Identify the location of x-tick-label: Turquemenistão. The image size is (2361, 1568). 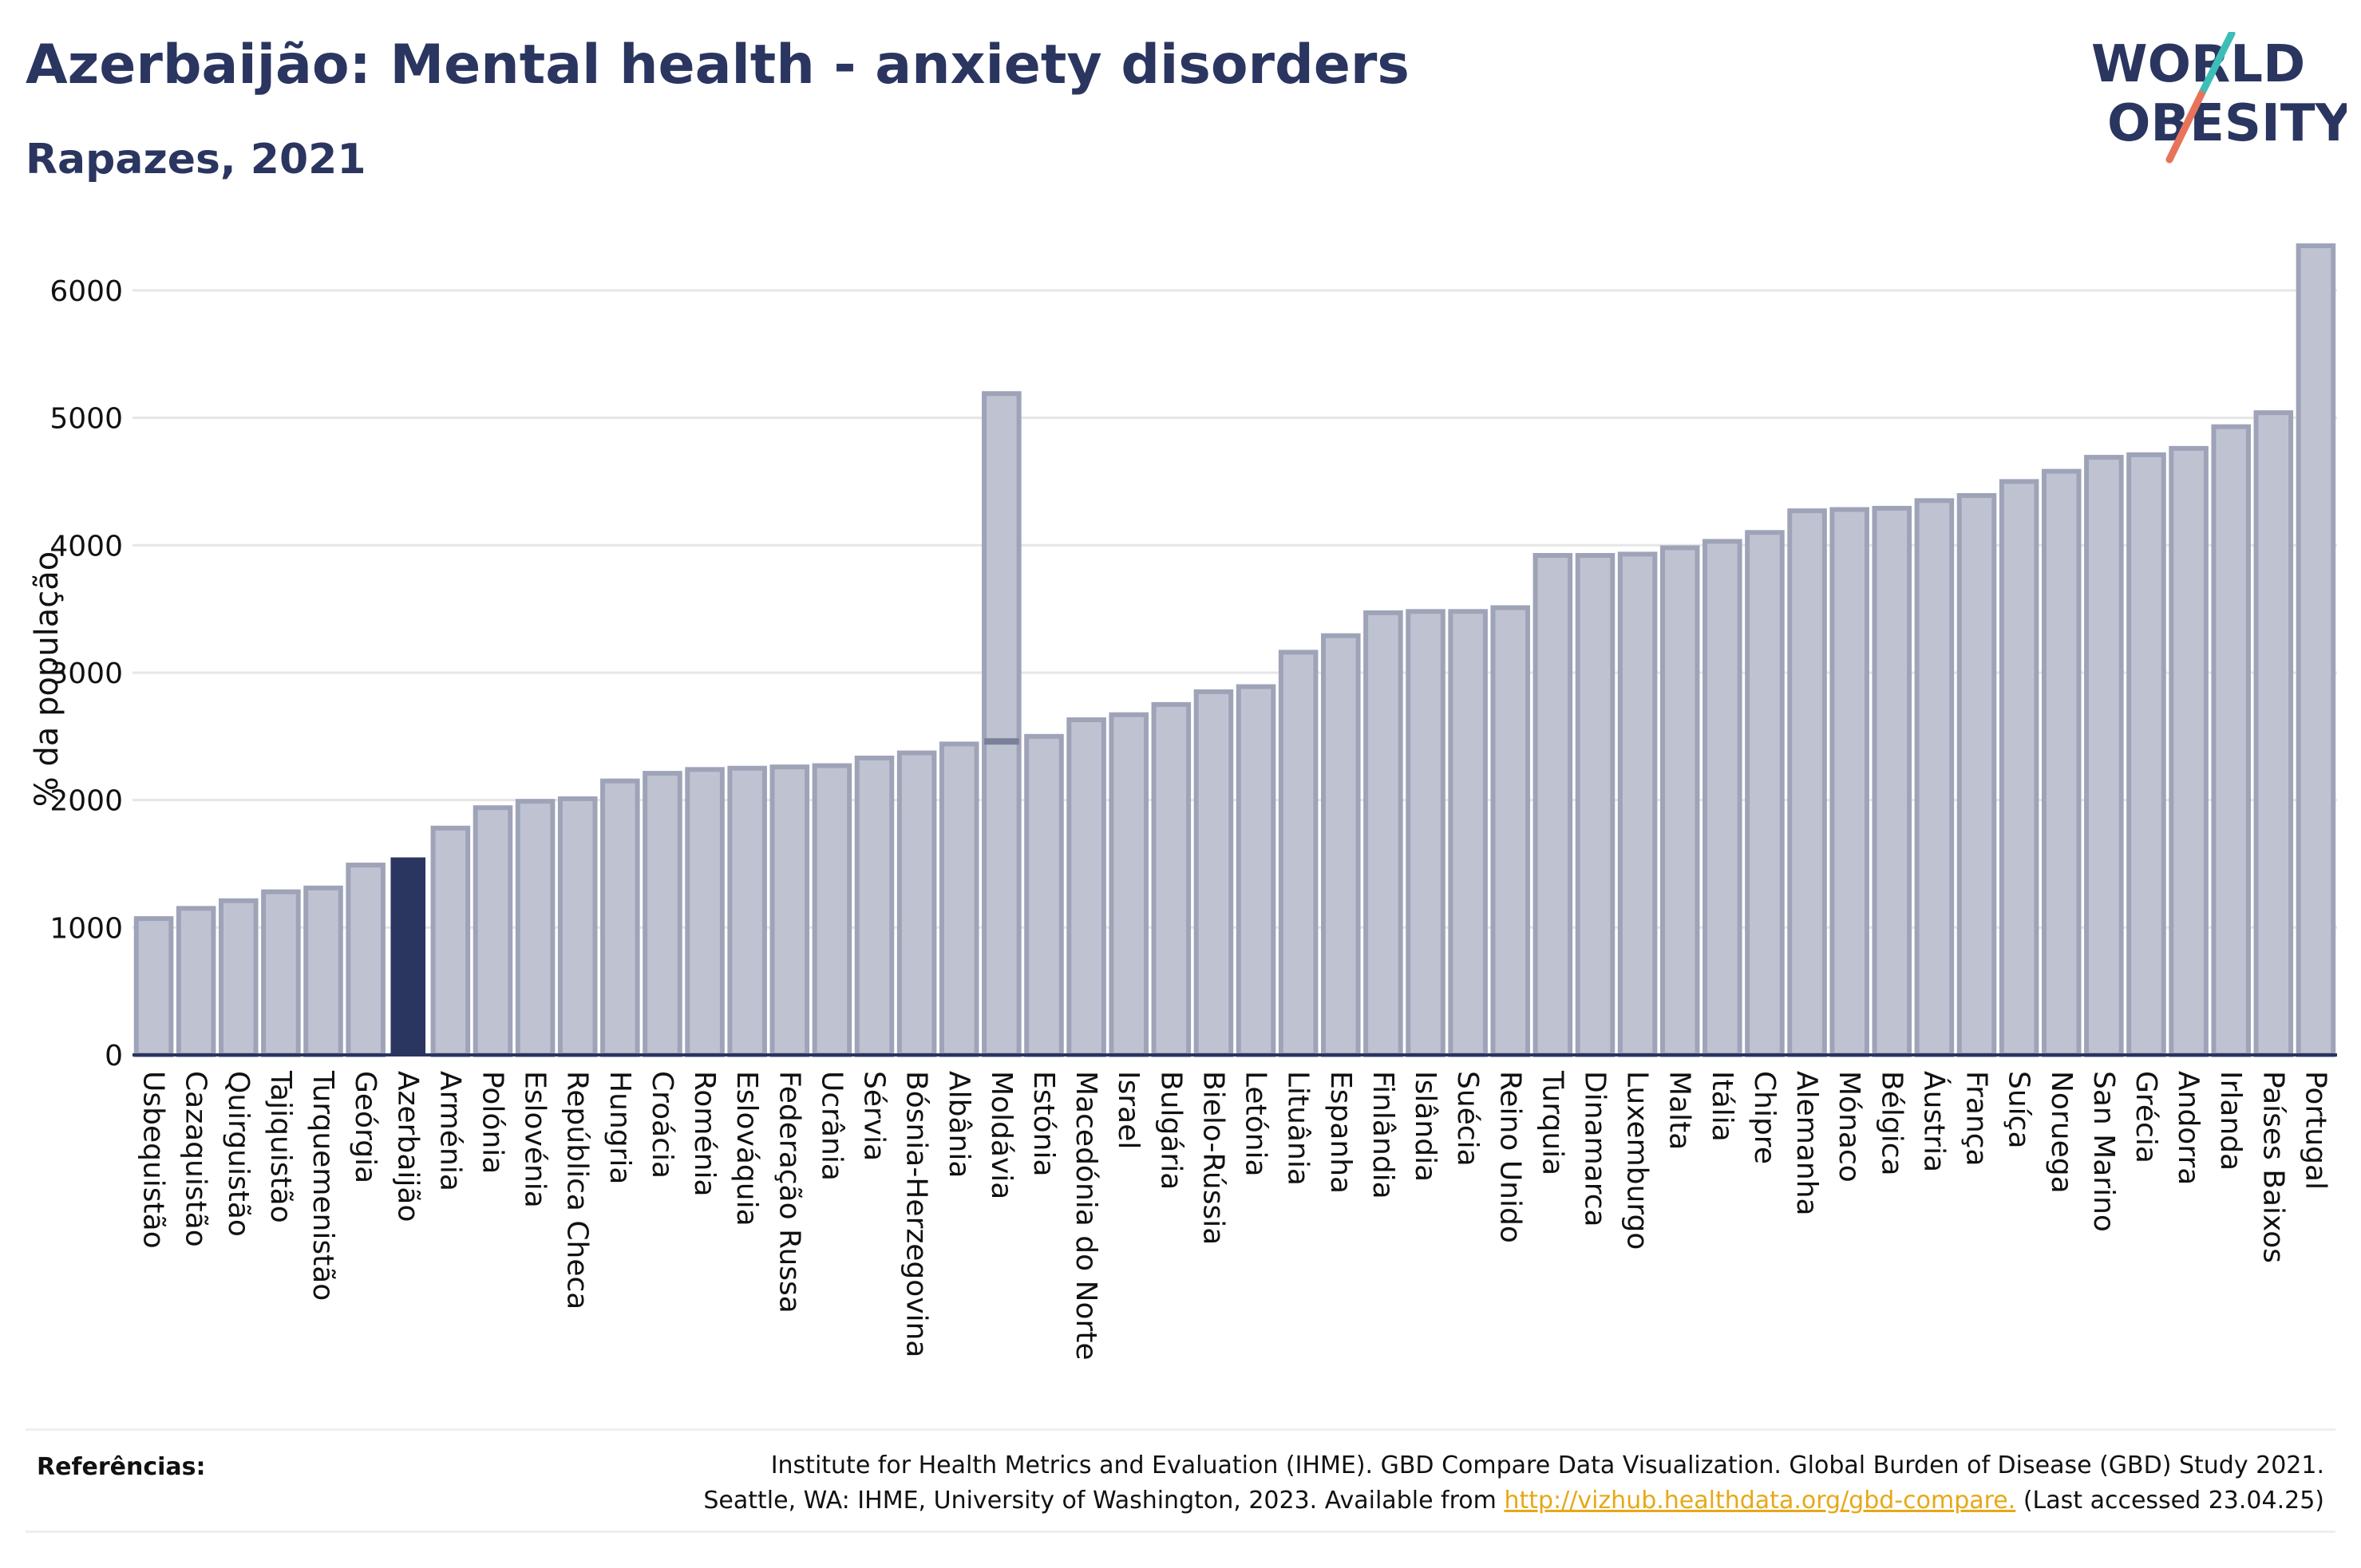
(322, 1185).